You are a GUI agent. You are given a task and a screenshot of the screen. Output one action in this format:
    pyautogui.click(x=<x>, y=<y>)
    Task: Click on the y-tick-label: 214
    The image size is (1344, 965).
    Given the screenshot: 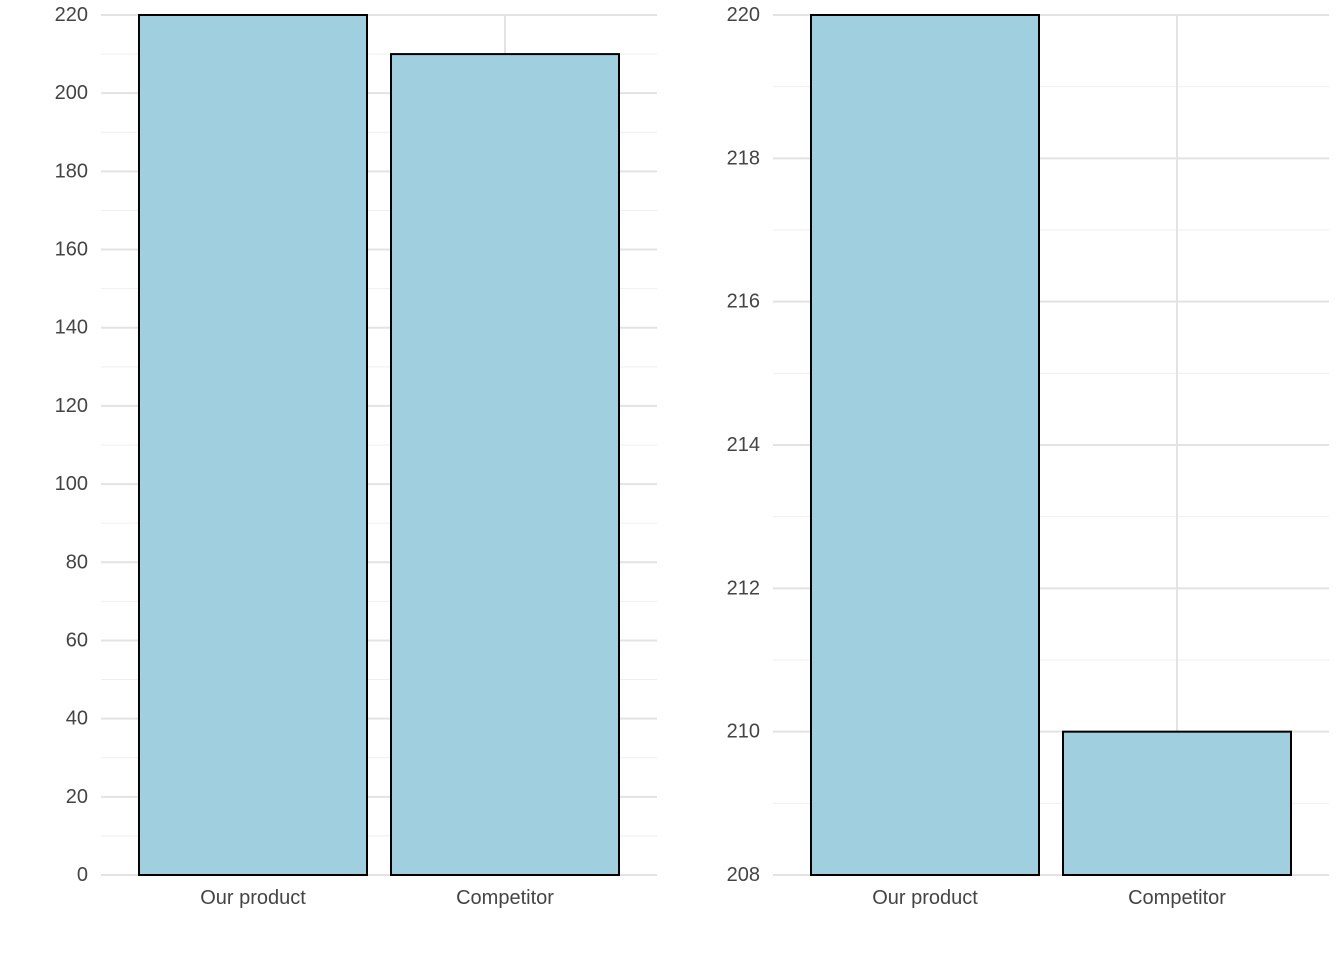 What is the action you would take?
    pyautogui.click(x=743, y=445)
    